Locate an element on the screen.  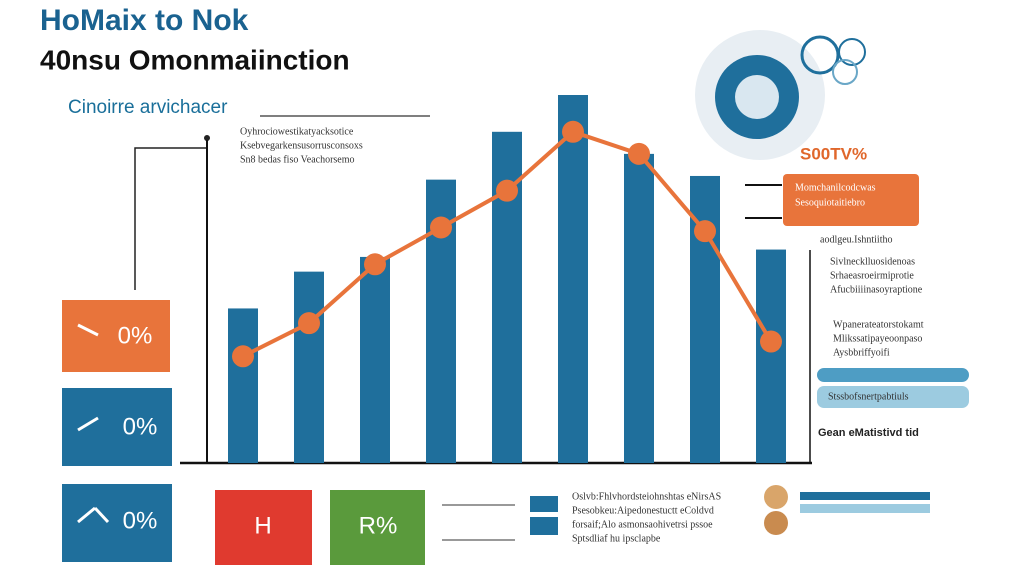
note: Oyhrociowestikatyacksotice is located at coordinates (297, 131).